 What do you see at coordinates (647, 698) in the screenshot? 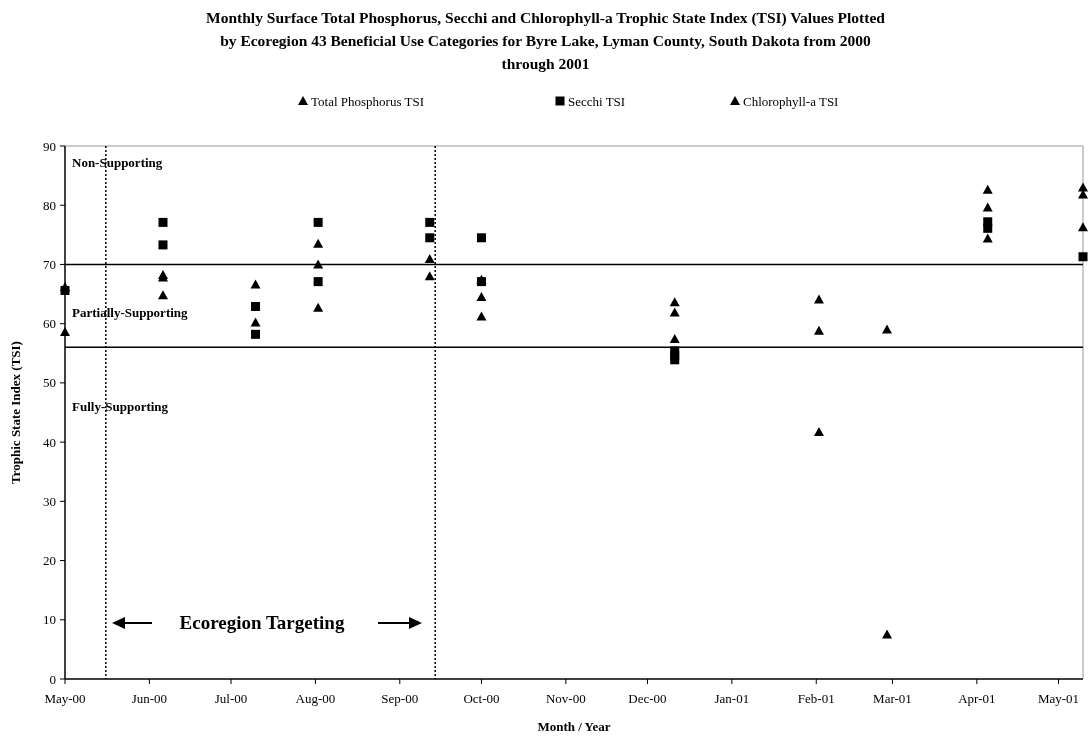
I see `x-tick-label: Dec-00` at bounding box center [647, 698].